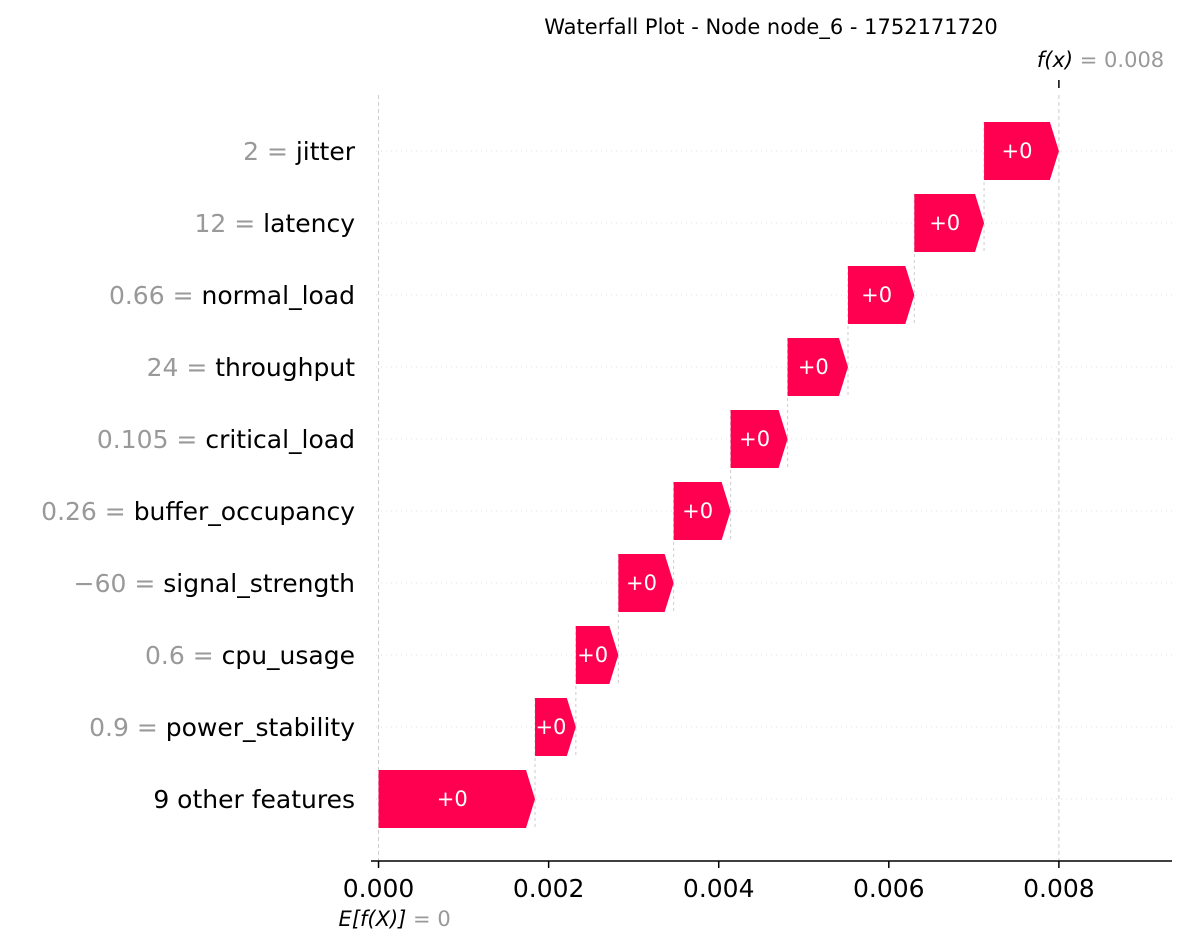  I want to click on bar-normal_load, so click(881, 295).